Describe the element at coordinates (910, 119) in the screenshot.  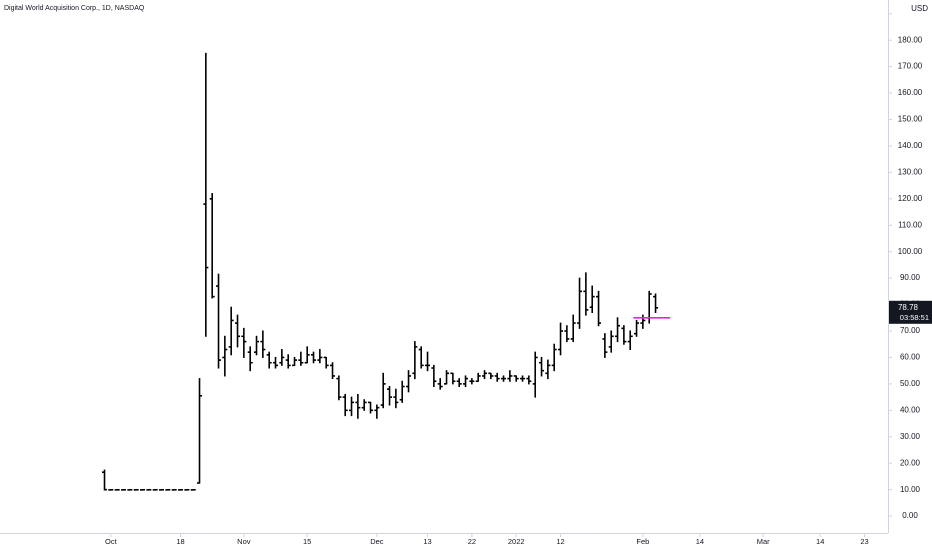
I see `y-tick-label: 150.00` at that location.